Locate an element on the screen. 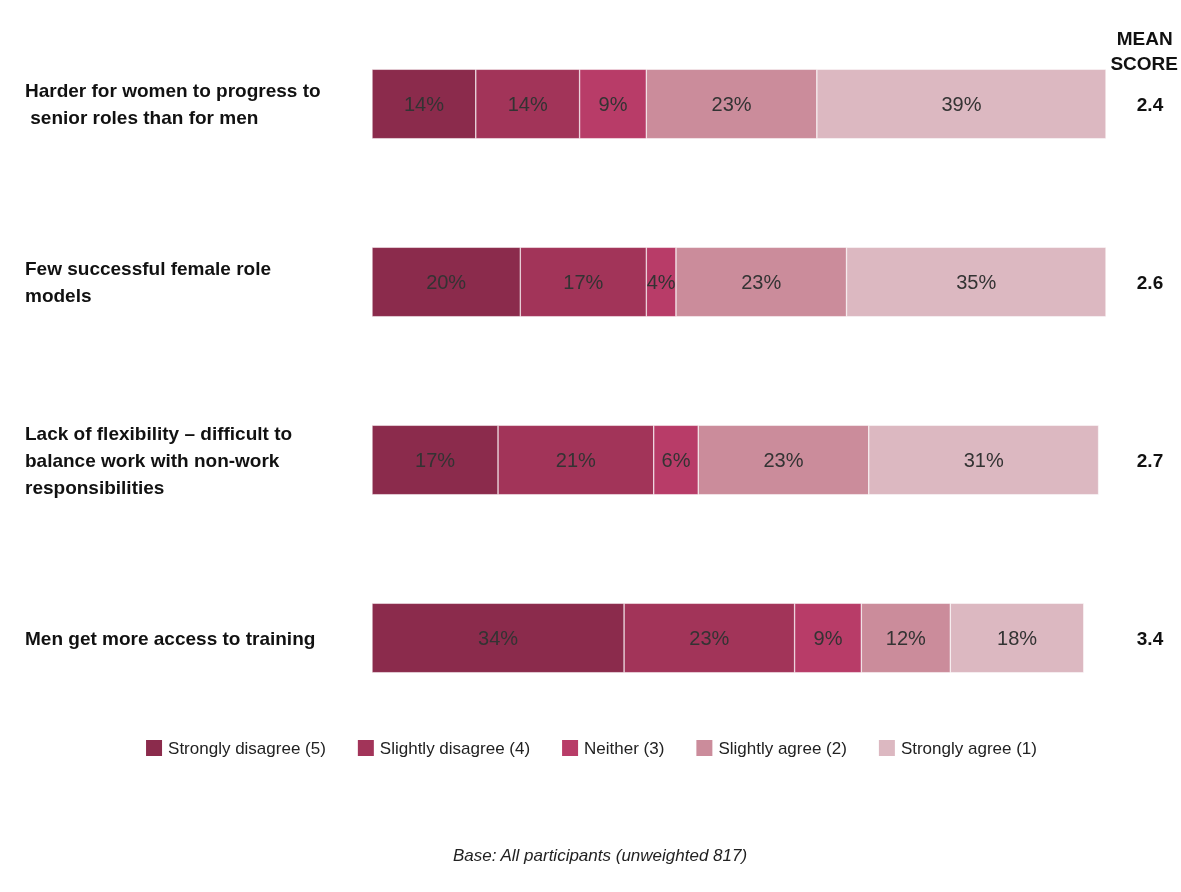 The width and height of the screenshot is (1181, 892). data-label: 21% is located at coordinates (576, 460).